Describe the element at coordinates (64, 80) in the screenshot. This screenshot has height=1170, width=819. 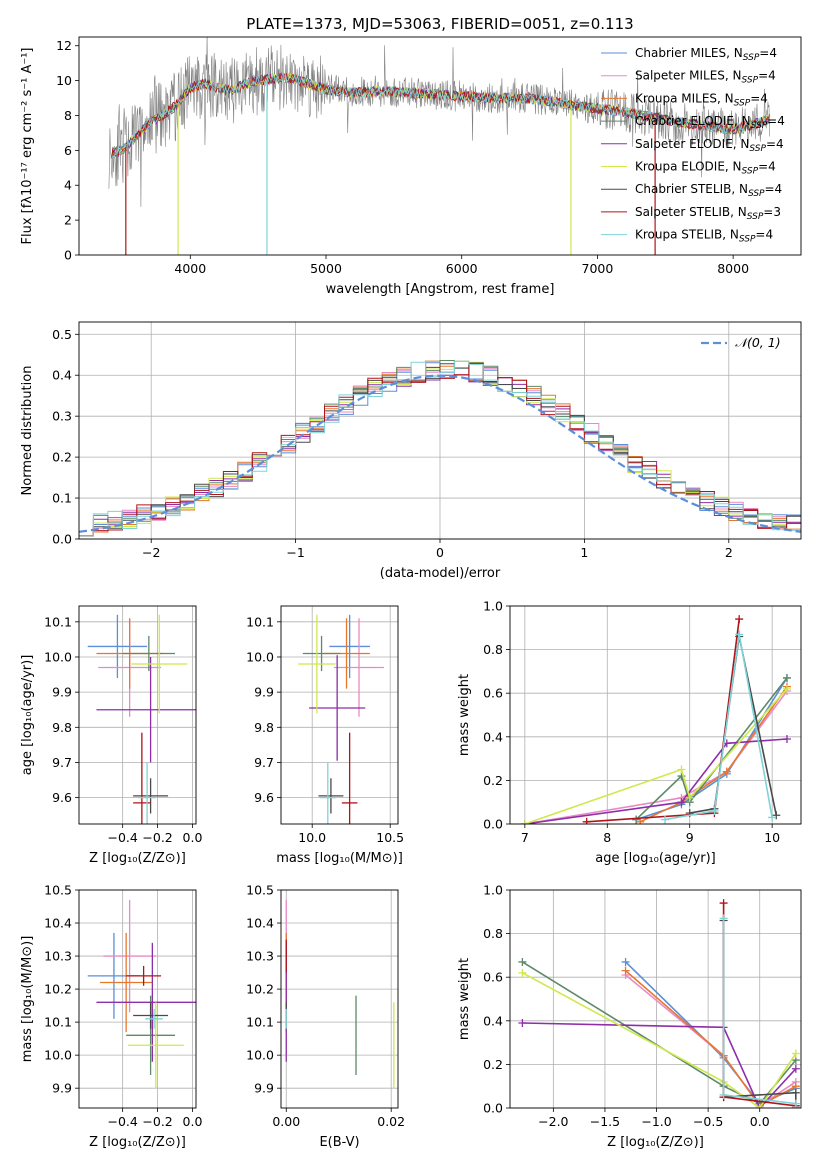
I see `y-tick-label: 10` at that location.